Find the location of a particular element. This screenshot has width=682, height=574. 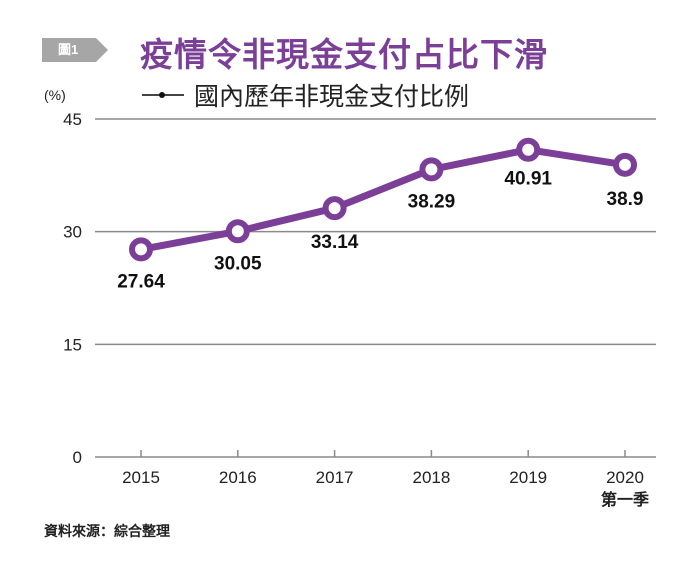

y-tick-label: 45 is located at coordinates (72, 119).